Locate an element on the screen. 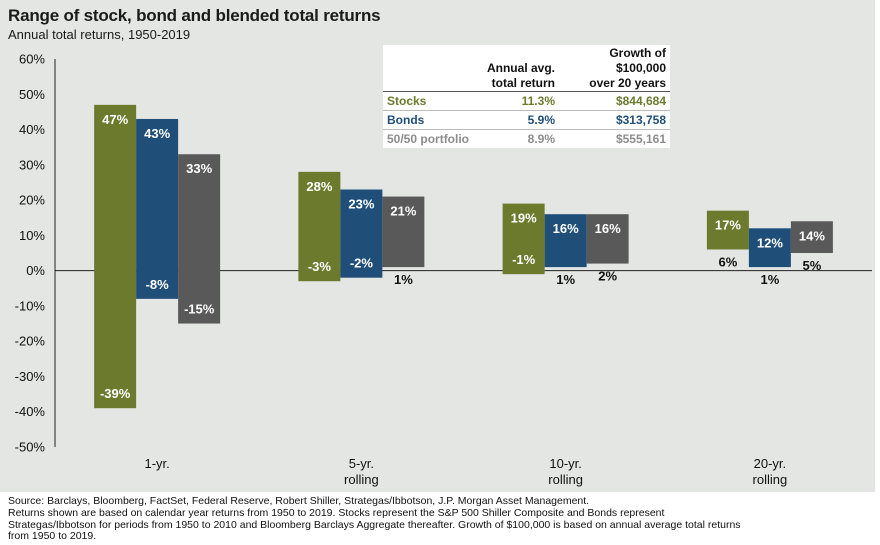 The width and height of the screenshot is (880, 545). y-tick-label: -40% is located at coordinates (30, 411).